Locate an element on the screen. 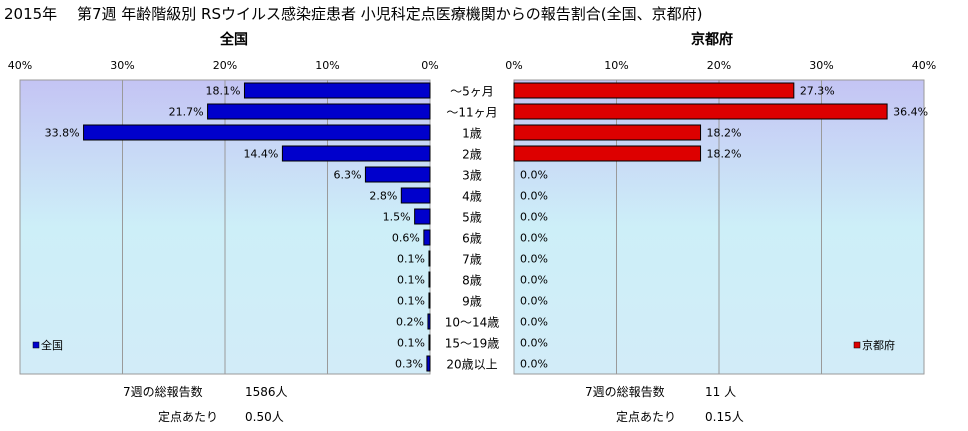 The image size is (968, 431). category-label: 6歳 is located at coordinates (472, 239).